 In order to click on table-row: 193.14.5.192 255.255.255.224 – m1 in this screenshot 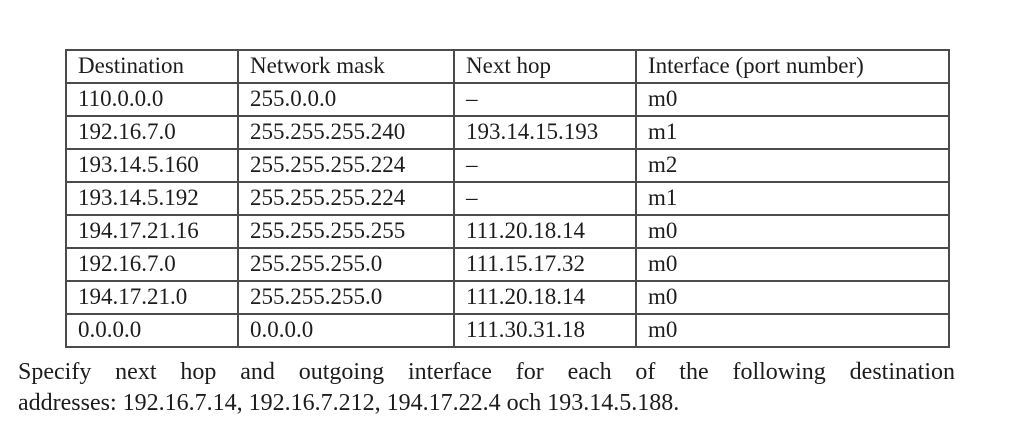, I will do `click(507, 198)`.